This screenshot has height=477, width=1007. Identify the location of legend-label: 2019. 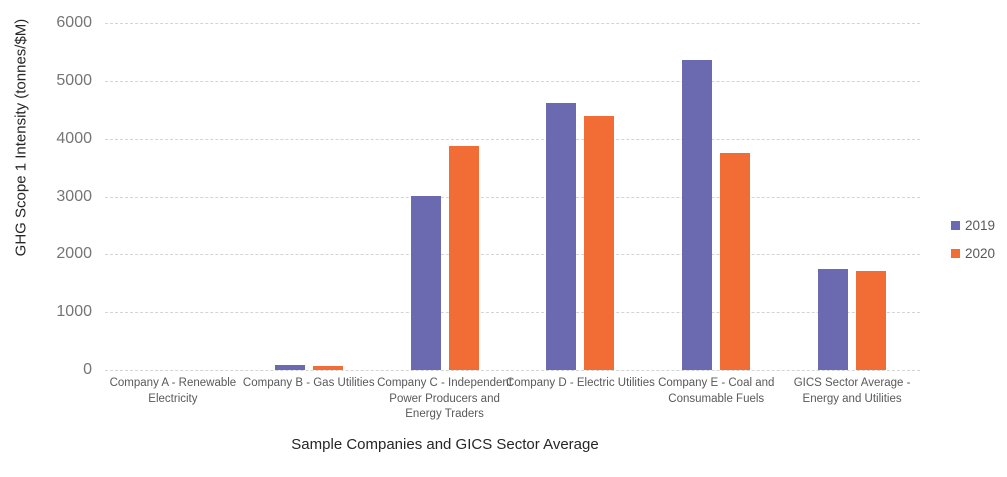
(980, 225).